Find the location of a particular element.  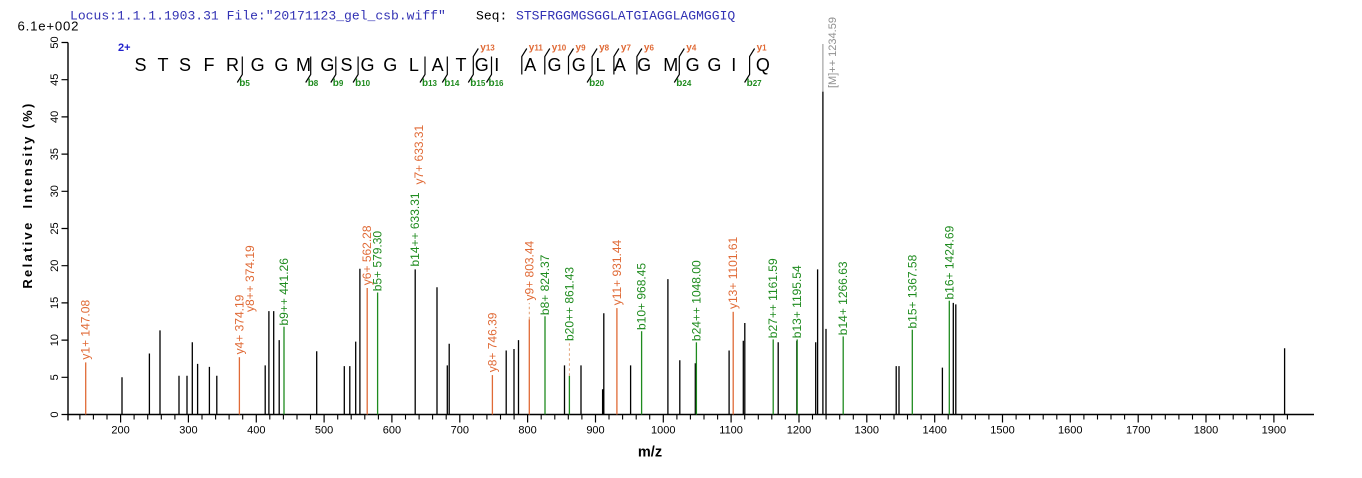

svg-text: R is located at coordinates (232, 65).